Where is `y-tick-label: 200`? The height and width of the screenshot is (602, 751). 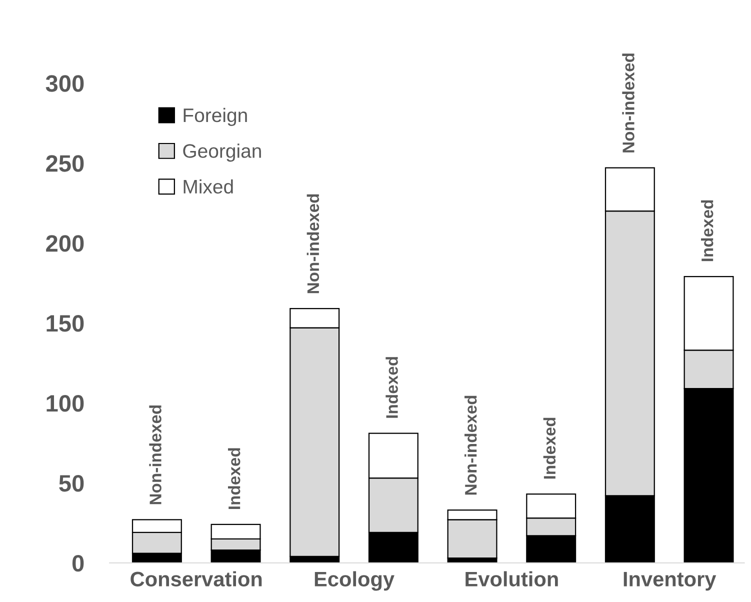
y-tick-label: 200 is located at coordinates (65, 243).